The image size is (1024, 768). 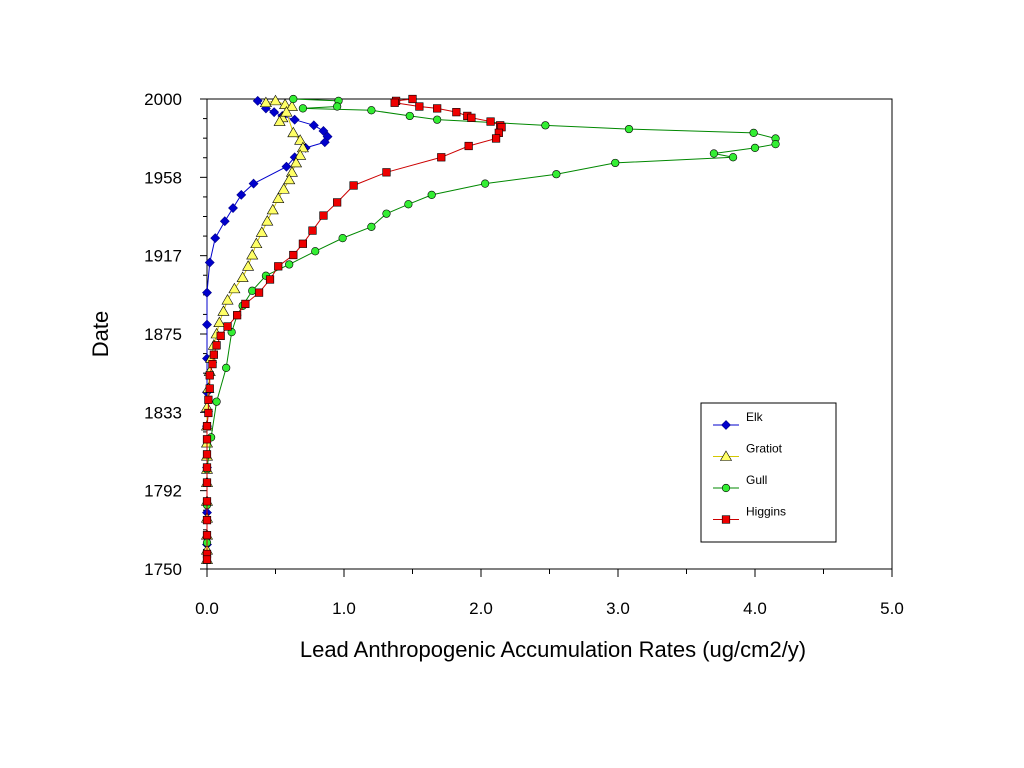 I want to click on legend-marker-higgins, so click(x=726, y=519).